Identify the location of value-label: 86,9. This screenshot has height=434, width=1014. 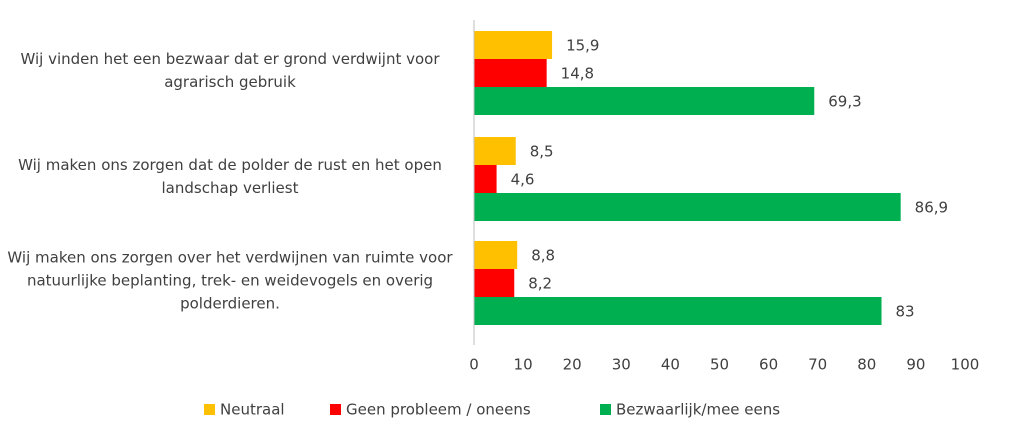
(931, 208).